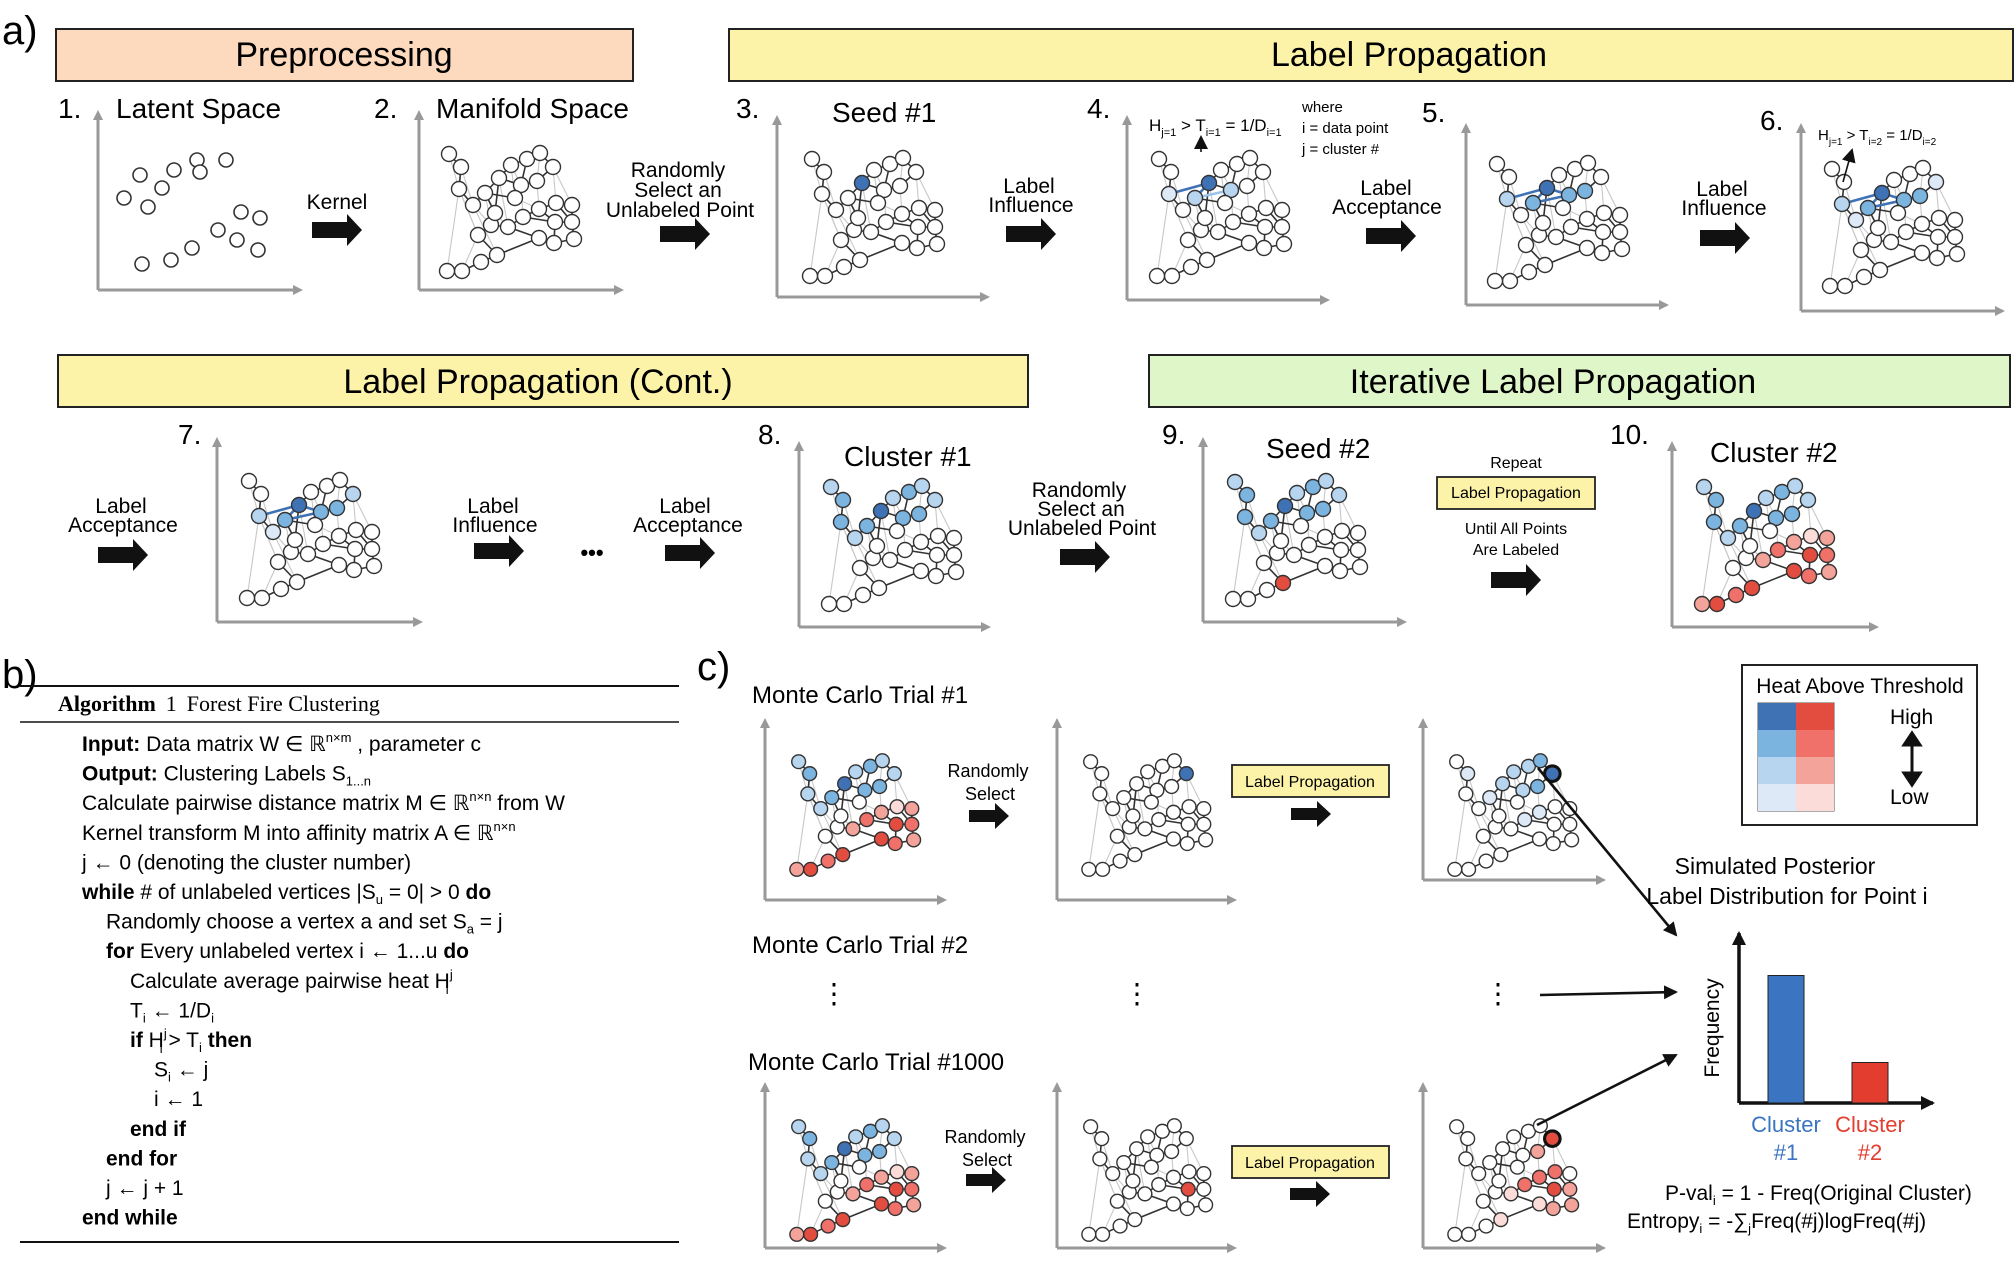 The image size is (2016, 1264). What do you see at coordinates (680, 210) in the screenshot?
I see `arrow-label-randomly-3: Unlabeled Point` at bounding box center [680, 210].